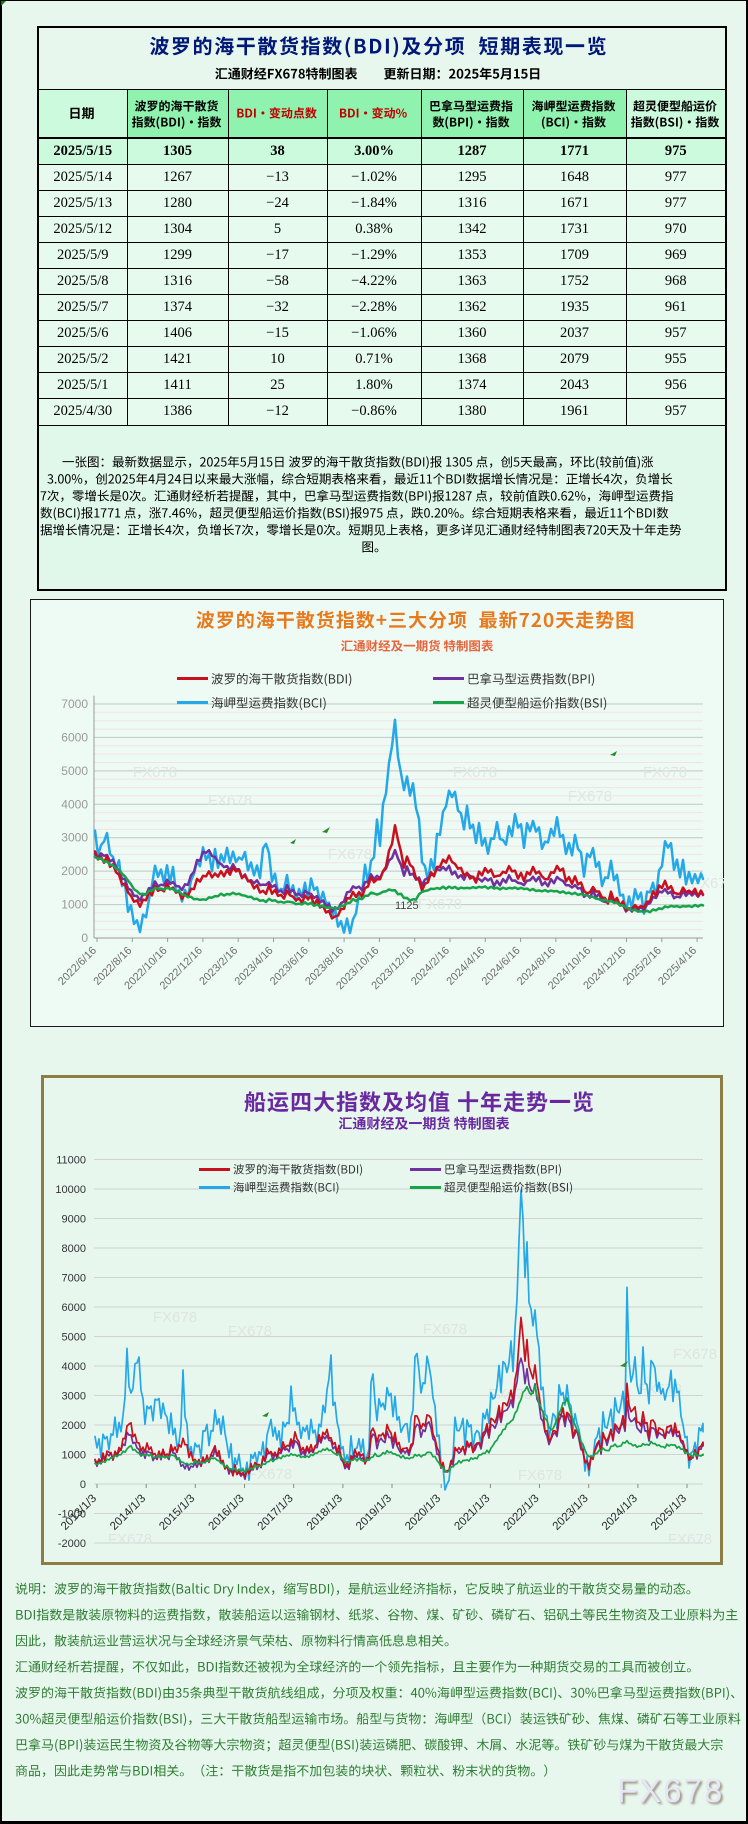  Describe the element at coordinates (226, 1513) in the screenshot. I see `svg-text: 2016/1/3` at that location.